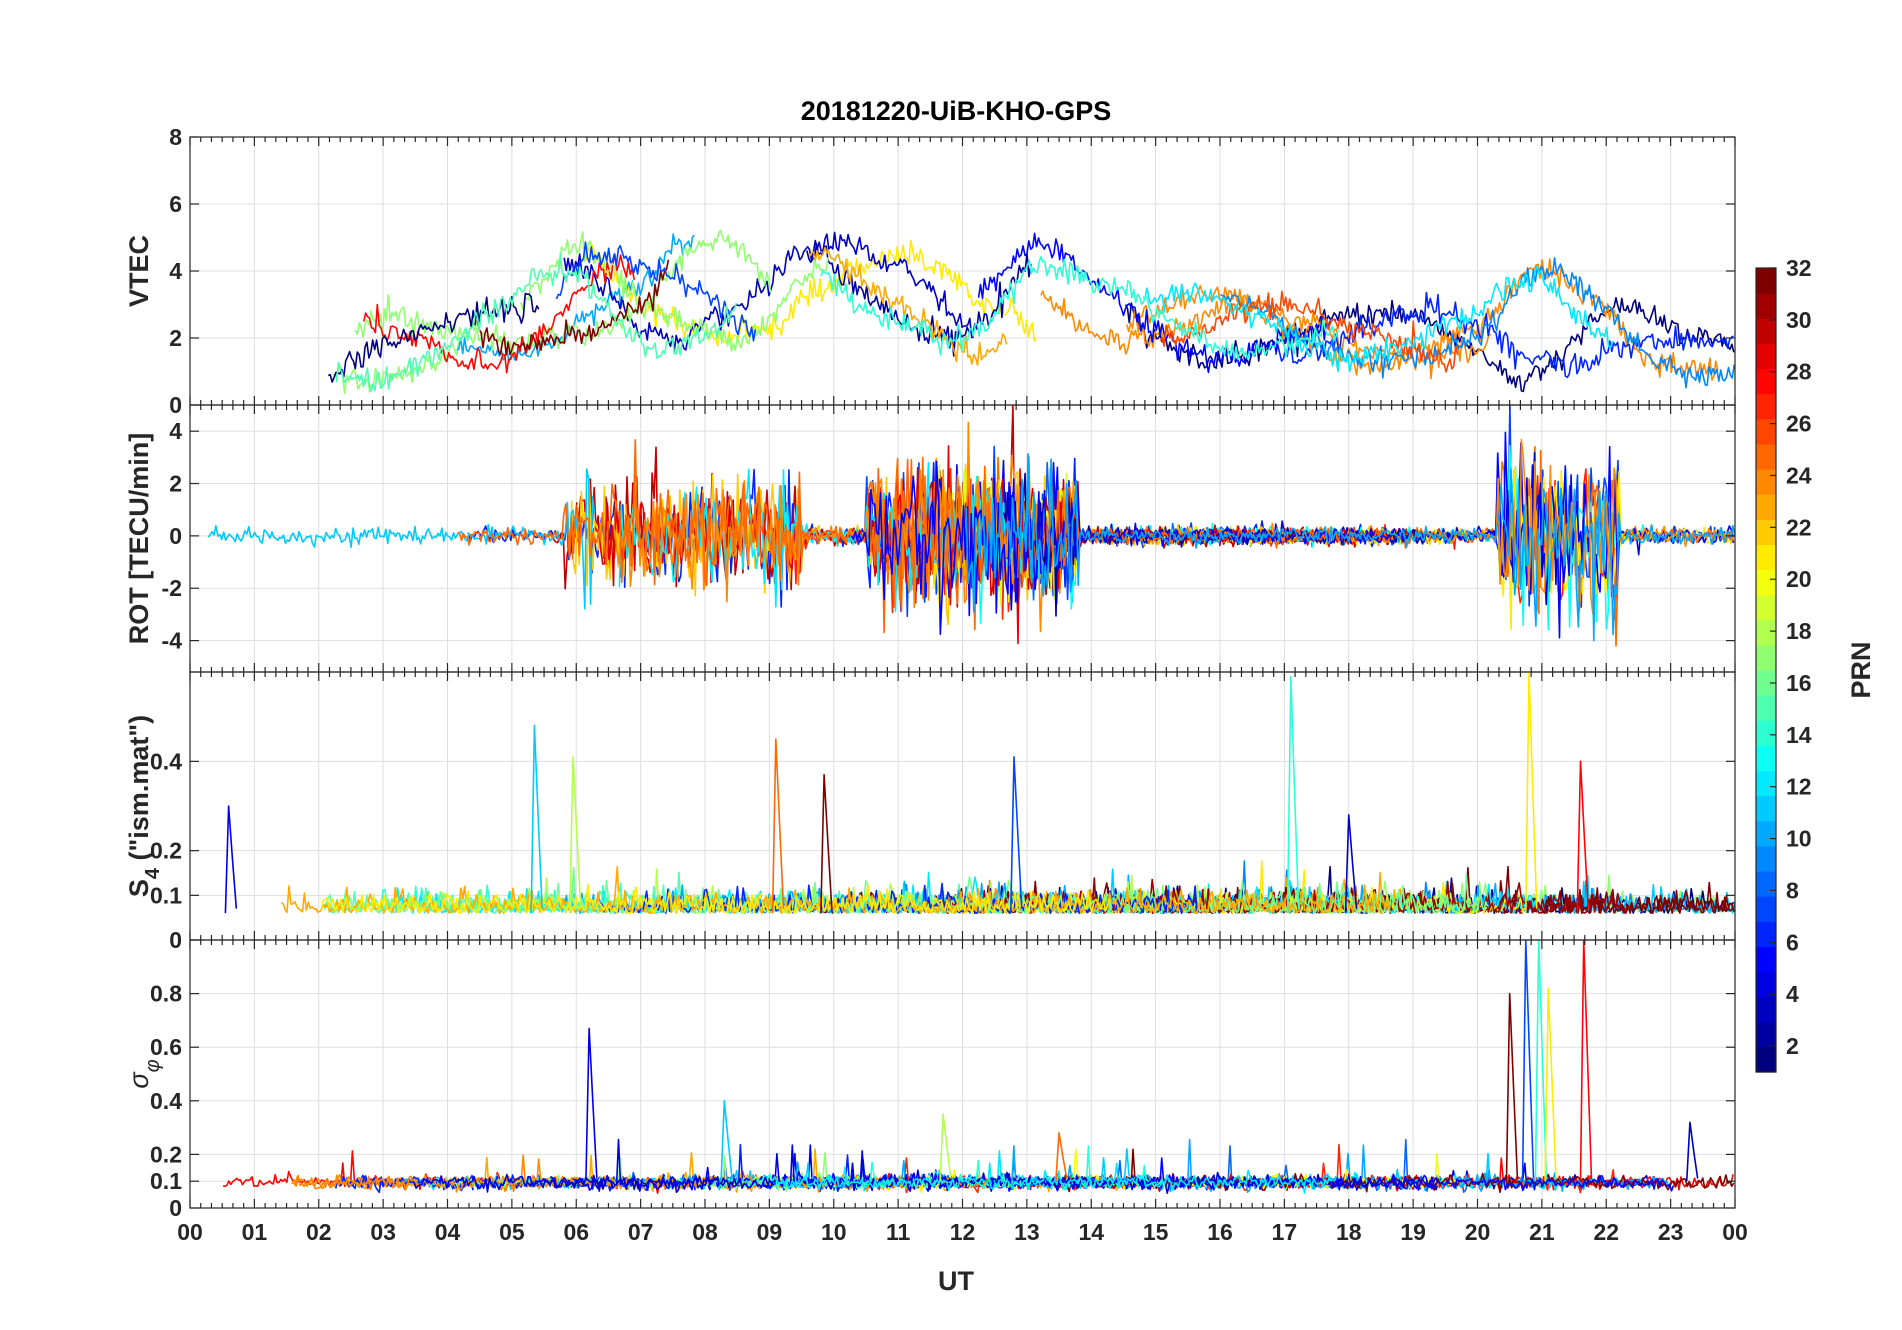  I want to click on x-tick-label: 04, so click(448, 1232).